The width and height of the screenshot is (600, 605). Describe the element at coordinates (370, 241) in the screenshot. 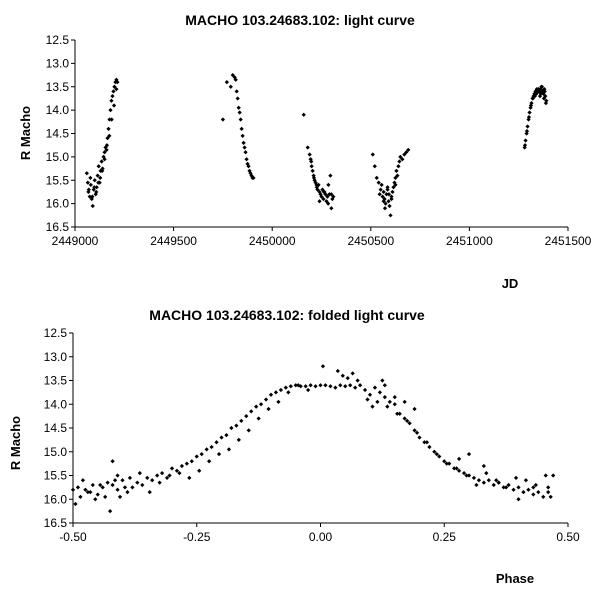

I see `x-tick-label: 2450500` at that location.